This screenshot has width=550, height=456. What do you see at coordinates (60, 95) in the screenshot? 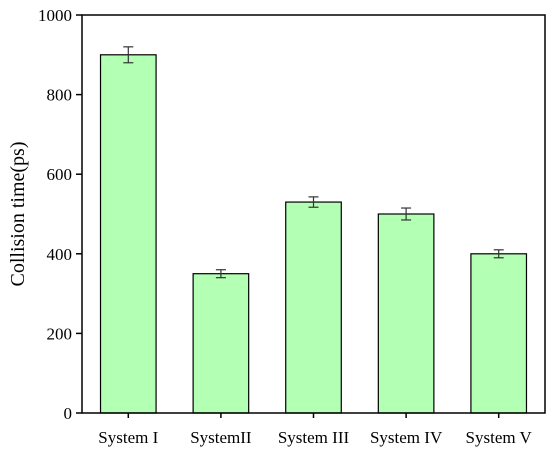
I see `y-tick-label: 800` at bounding box center [60, 95].